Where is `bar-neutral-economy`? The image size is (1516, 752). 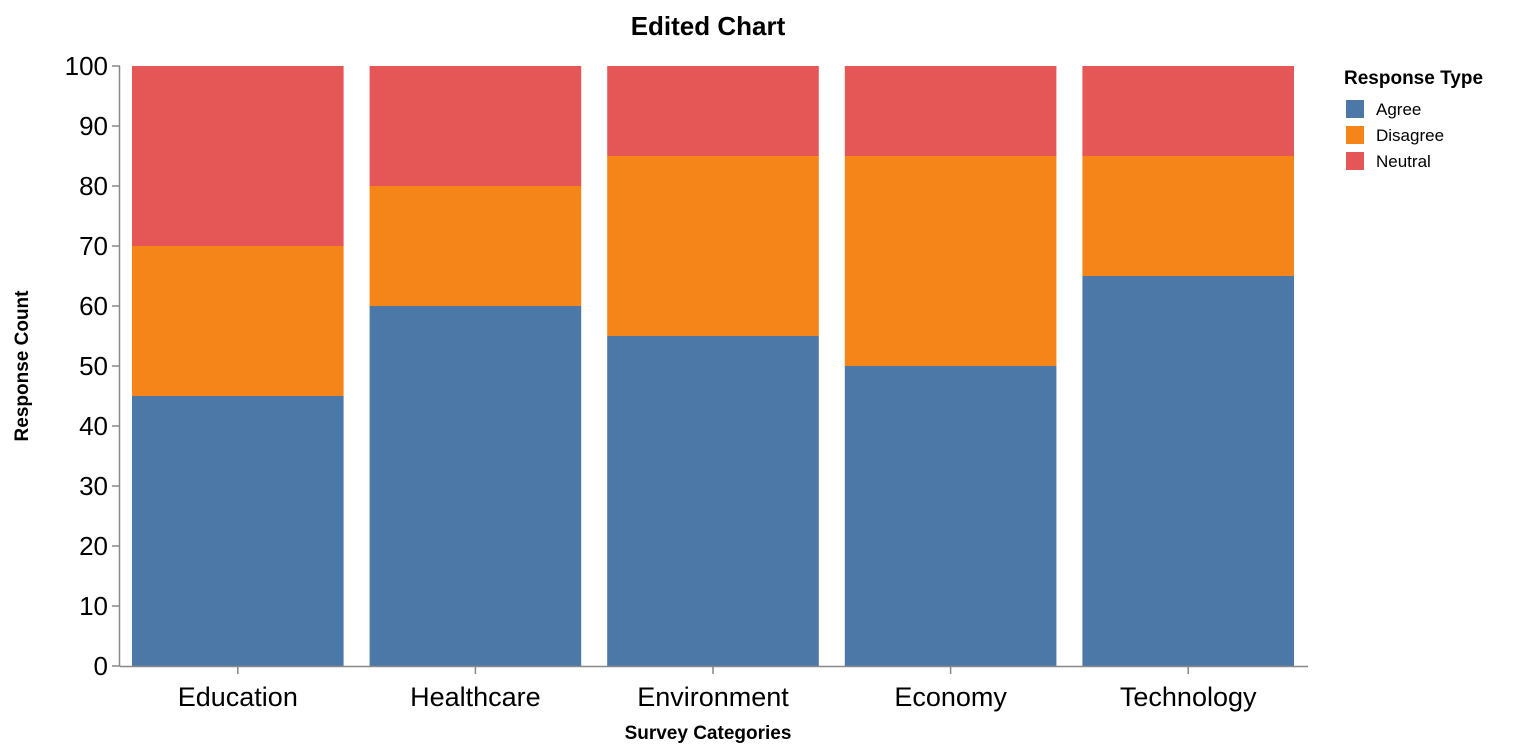
bar-neutral-economy is located at coordinates (950, 111).